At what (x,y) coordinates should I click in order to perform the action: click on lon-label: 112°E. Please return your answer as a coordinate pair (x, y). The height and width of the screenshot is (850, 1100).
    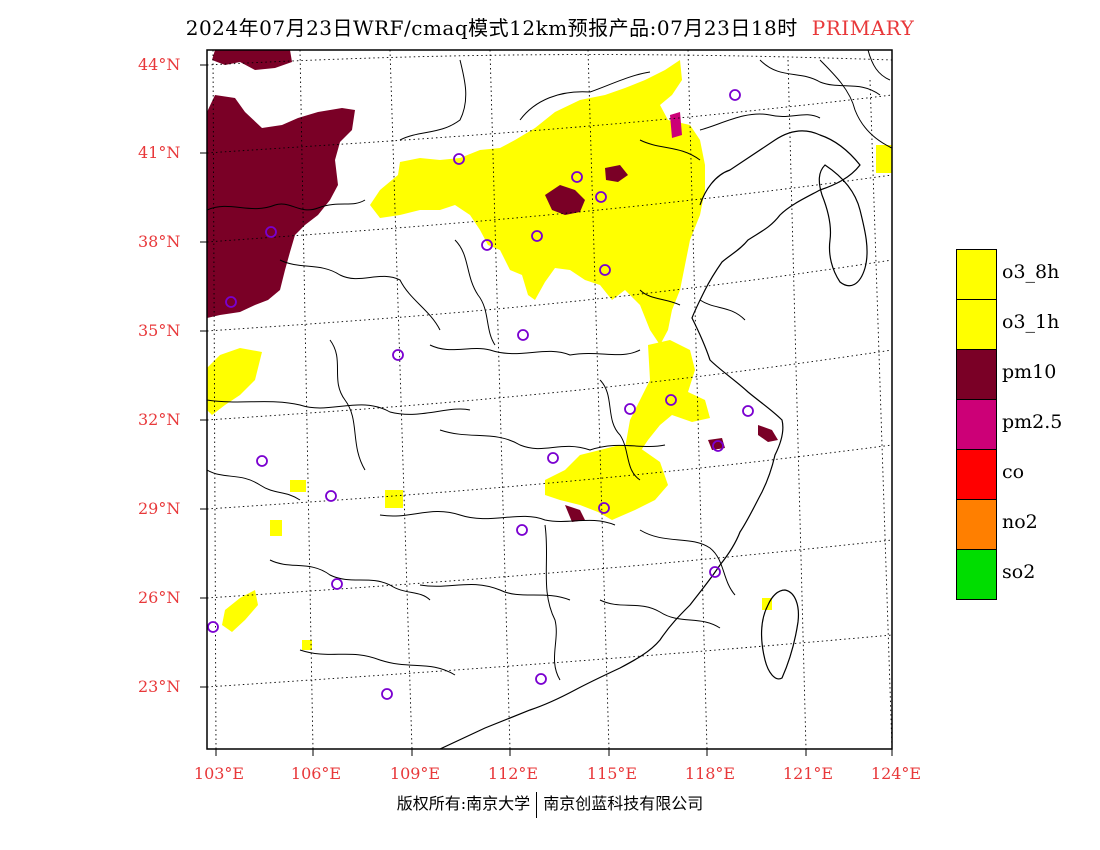
    Looking at the image, I should click on (513, 773).